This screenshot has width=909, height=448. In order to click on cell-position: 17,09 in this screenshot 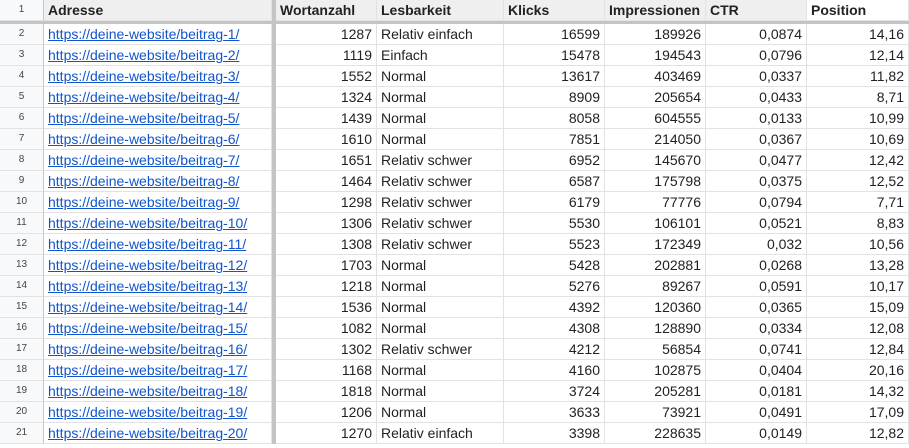, I will do `click(858, 412)`.